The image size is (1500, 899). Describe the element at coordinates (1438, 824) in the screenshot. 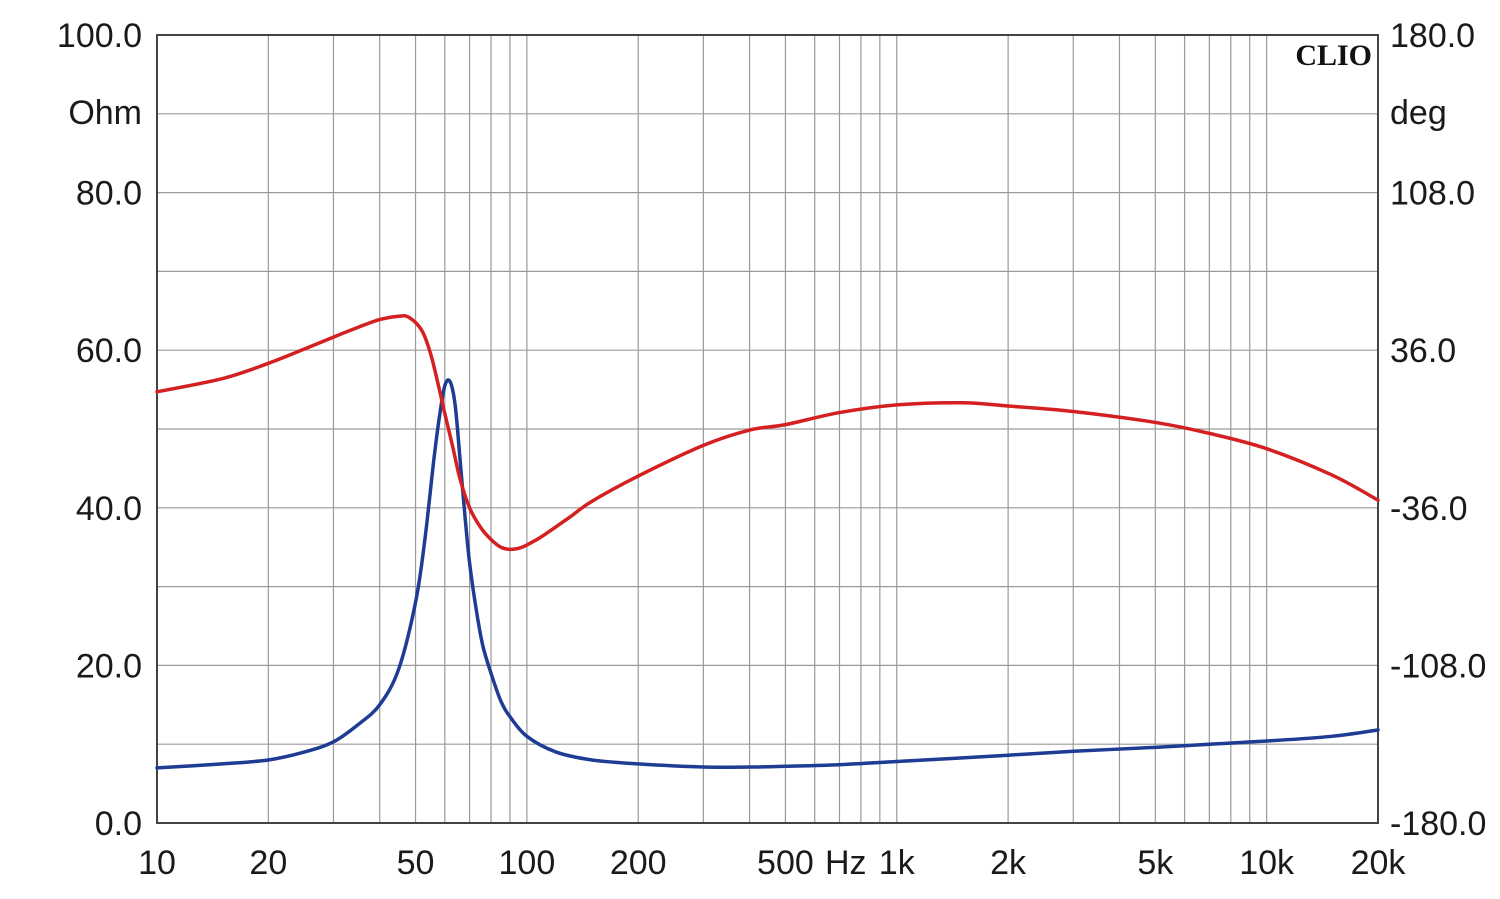

I see `y-right-tick-label: -180.0` at that location.